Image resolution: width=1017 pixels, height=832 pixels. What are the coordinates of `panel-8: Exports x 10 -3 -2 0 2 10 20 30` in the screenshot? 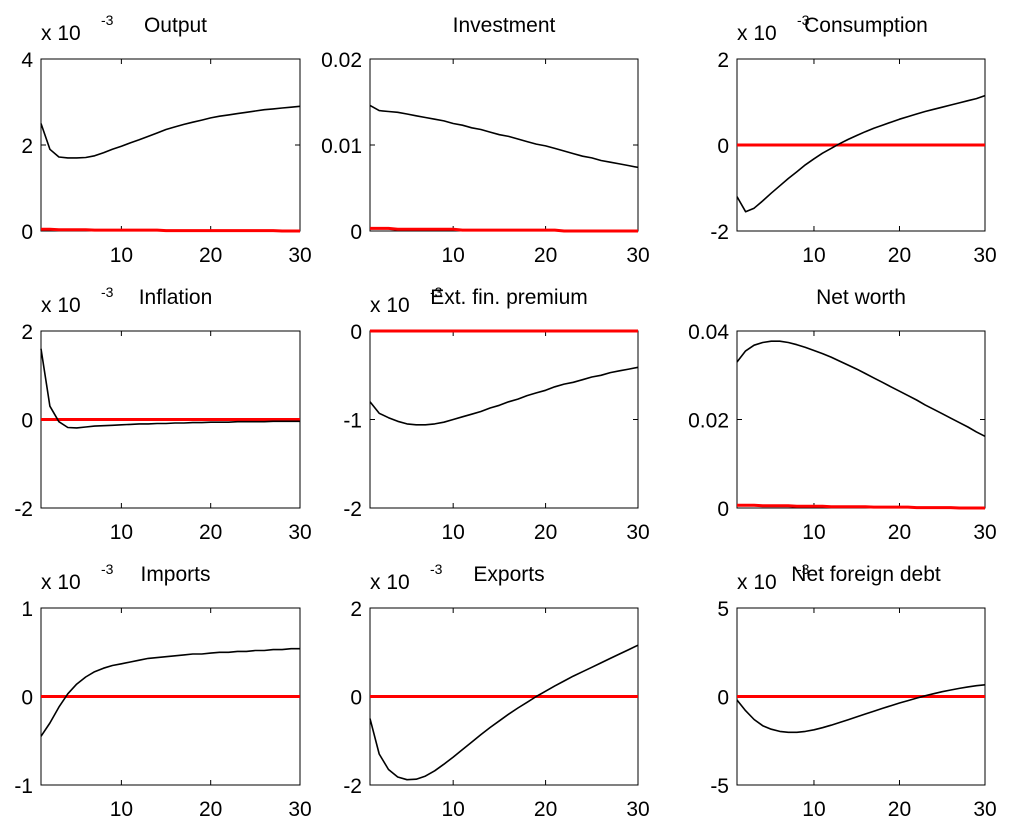 It's located at (496, 691).